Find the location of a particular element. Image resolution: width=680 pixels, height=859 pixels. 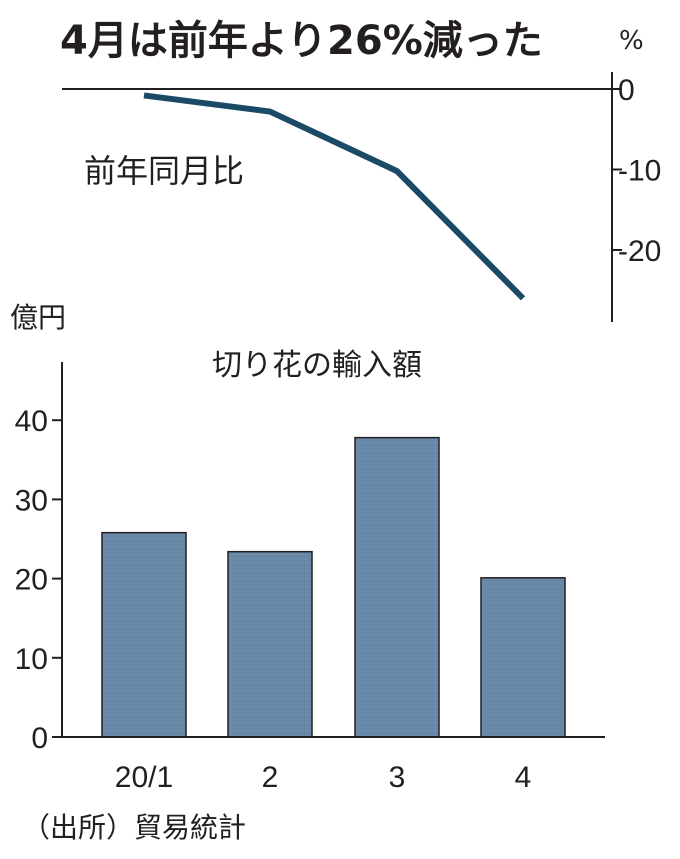

bar-x-tick-label: 4 is located at coordinates (523, 777).